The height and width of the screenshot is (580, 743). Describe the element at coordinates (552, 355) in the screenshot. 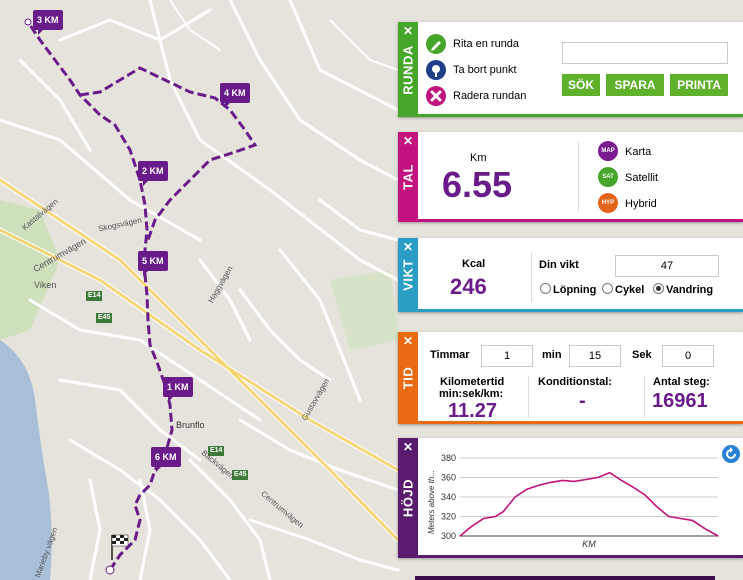

I see `minutes-label: min` at that location.